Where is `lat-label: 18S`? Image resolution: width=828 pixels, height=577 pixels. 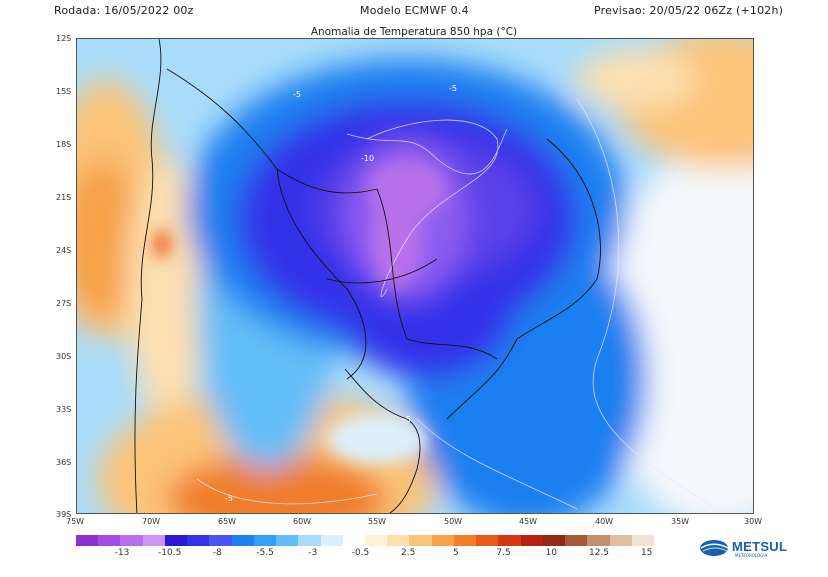
lat-label: 18S is located at coordinates (64, 144).